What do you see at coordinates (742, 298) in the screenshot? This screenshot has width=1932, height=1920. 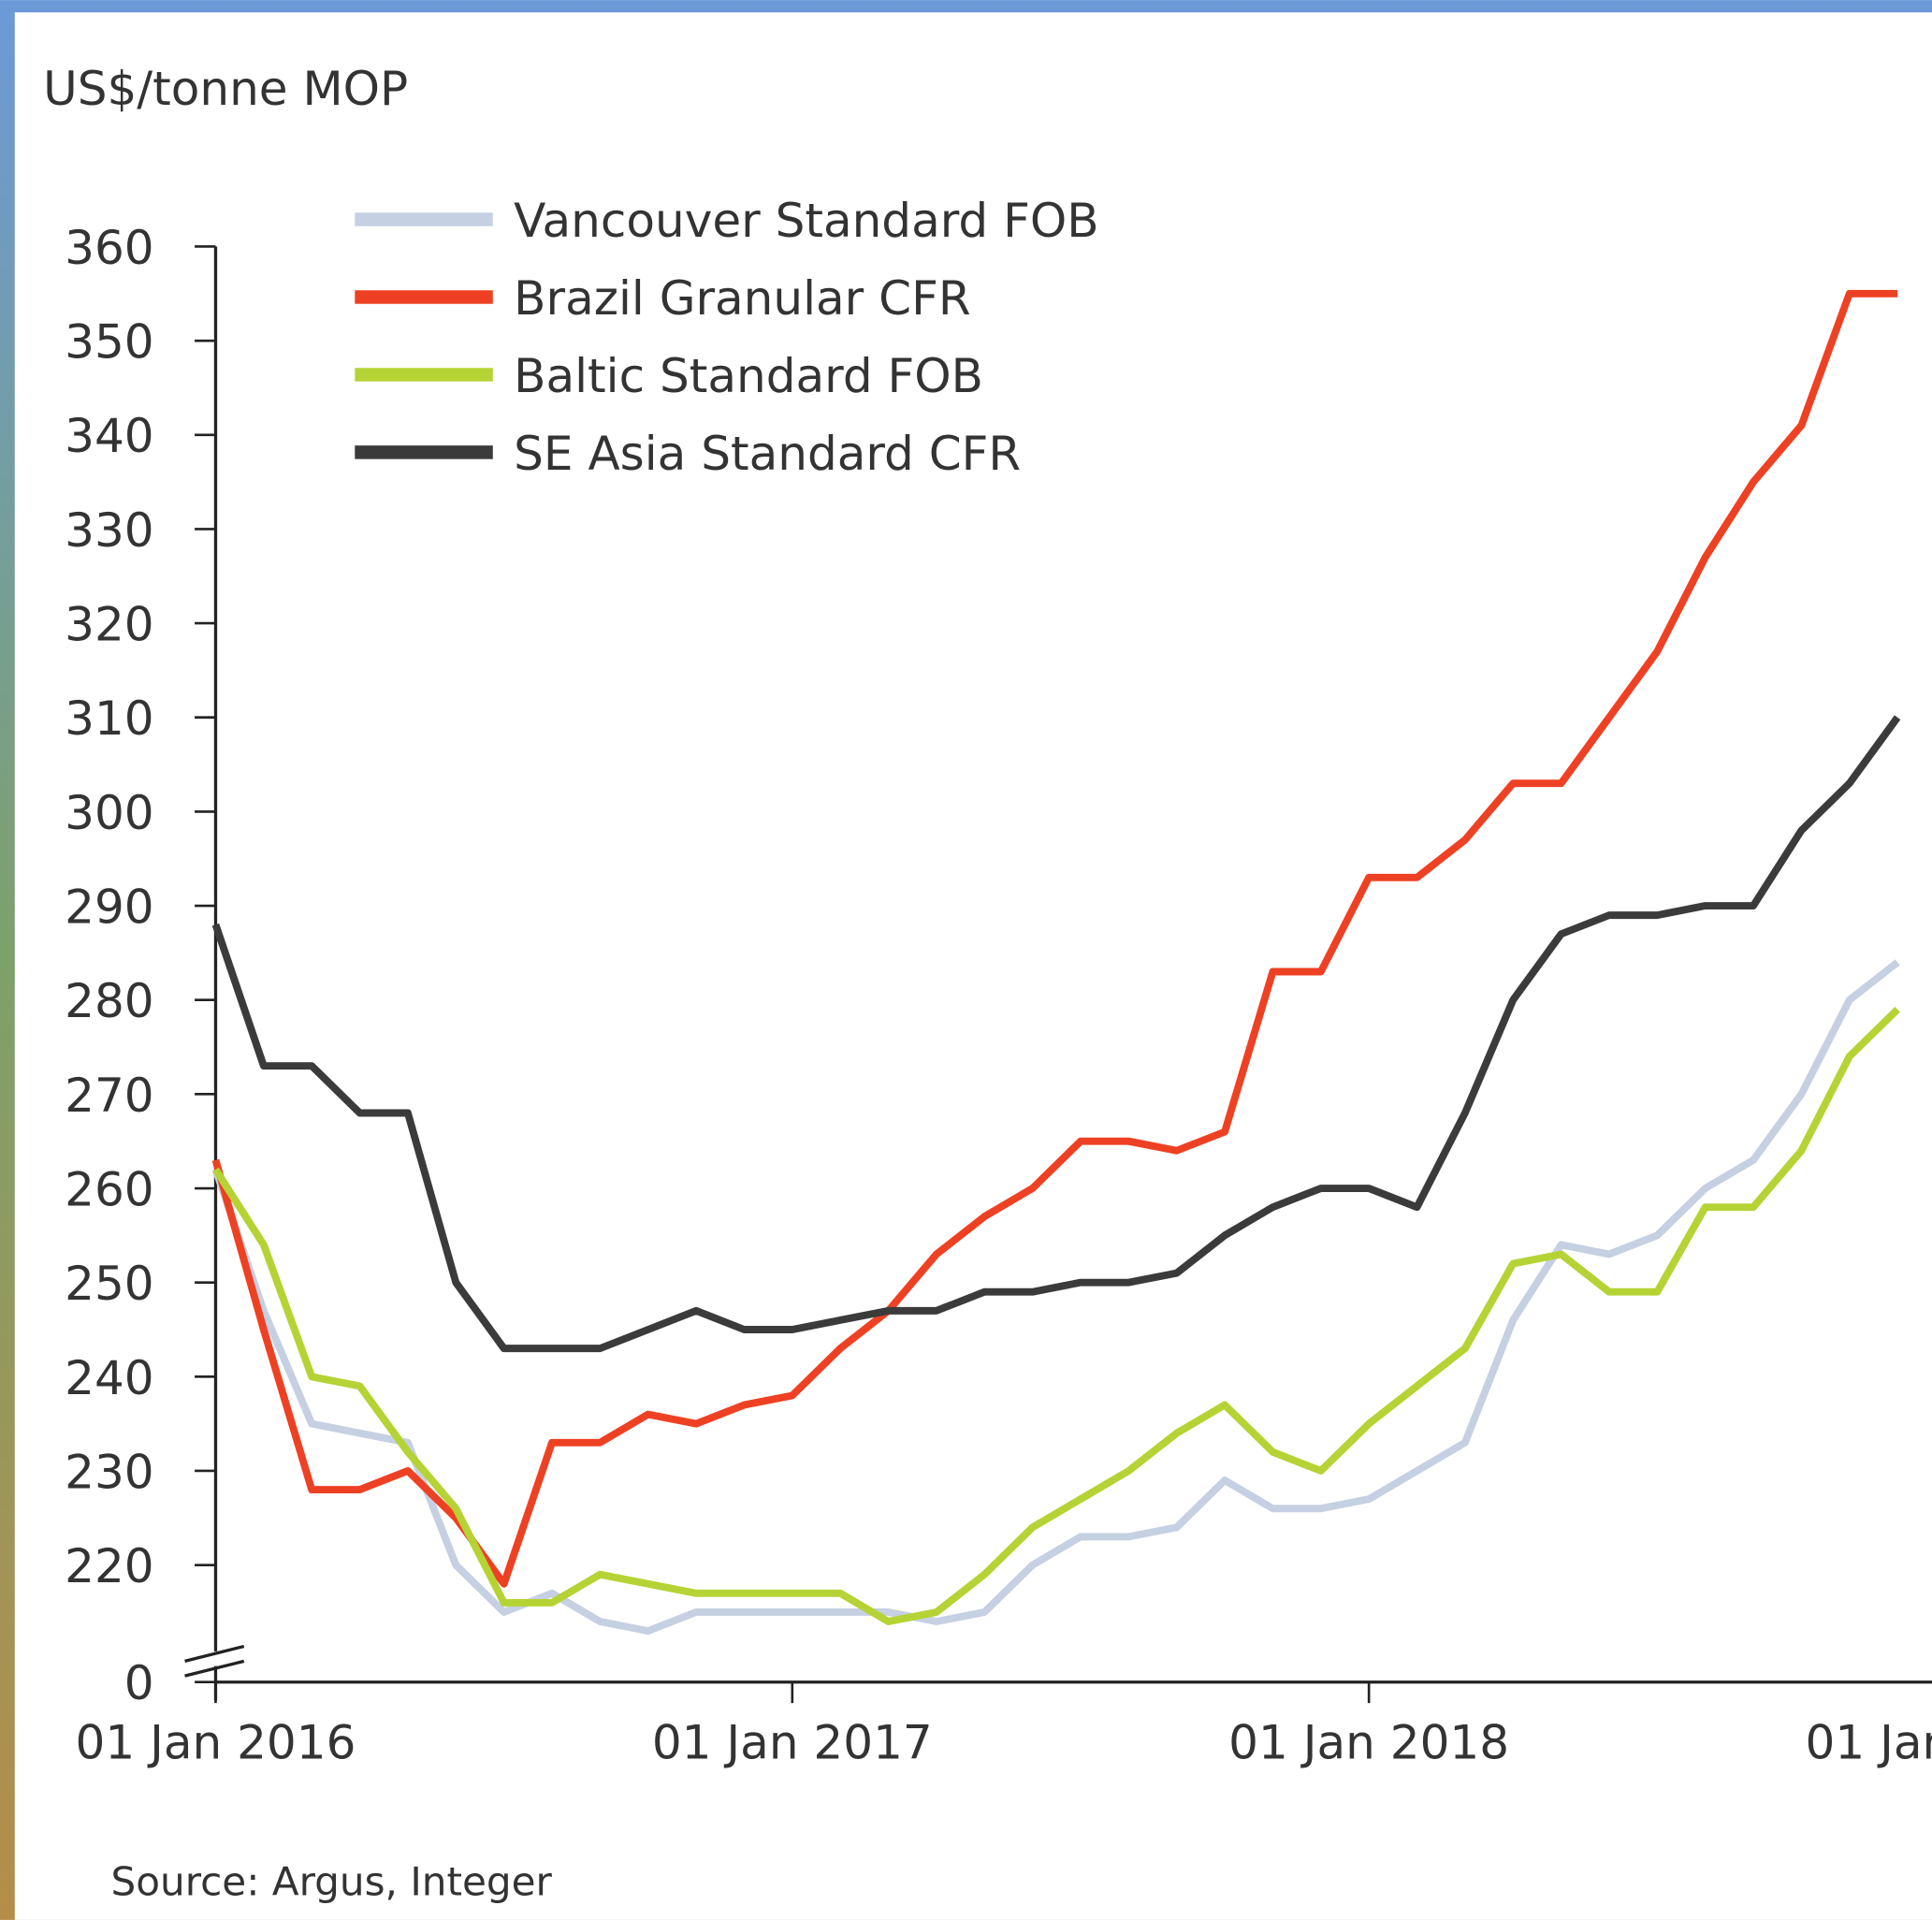 I see `legend-label: Brazil Granular CFR` at bounding box center [742, 298].